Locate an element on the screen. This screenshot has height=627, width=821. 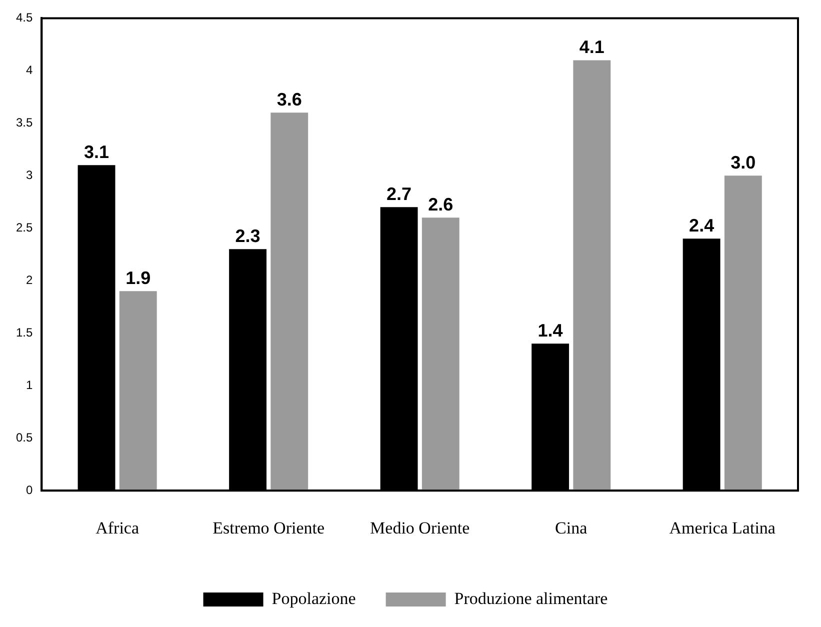
legend-label: Produzione alimentare is located at coordinates (531, 598).